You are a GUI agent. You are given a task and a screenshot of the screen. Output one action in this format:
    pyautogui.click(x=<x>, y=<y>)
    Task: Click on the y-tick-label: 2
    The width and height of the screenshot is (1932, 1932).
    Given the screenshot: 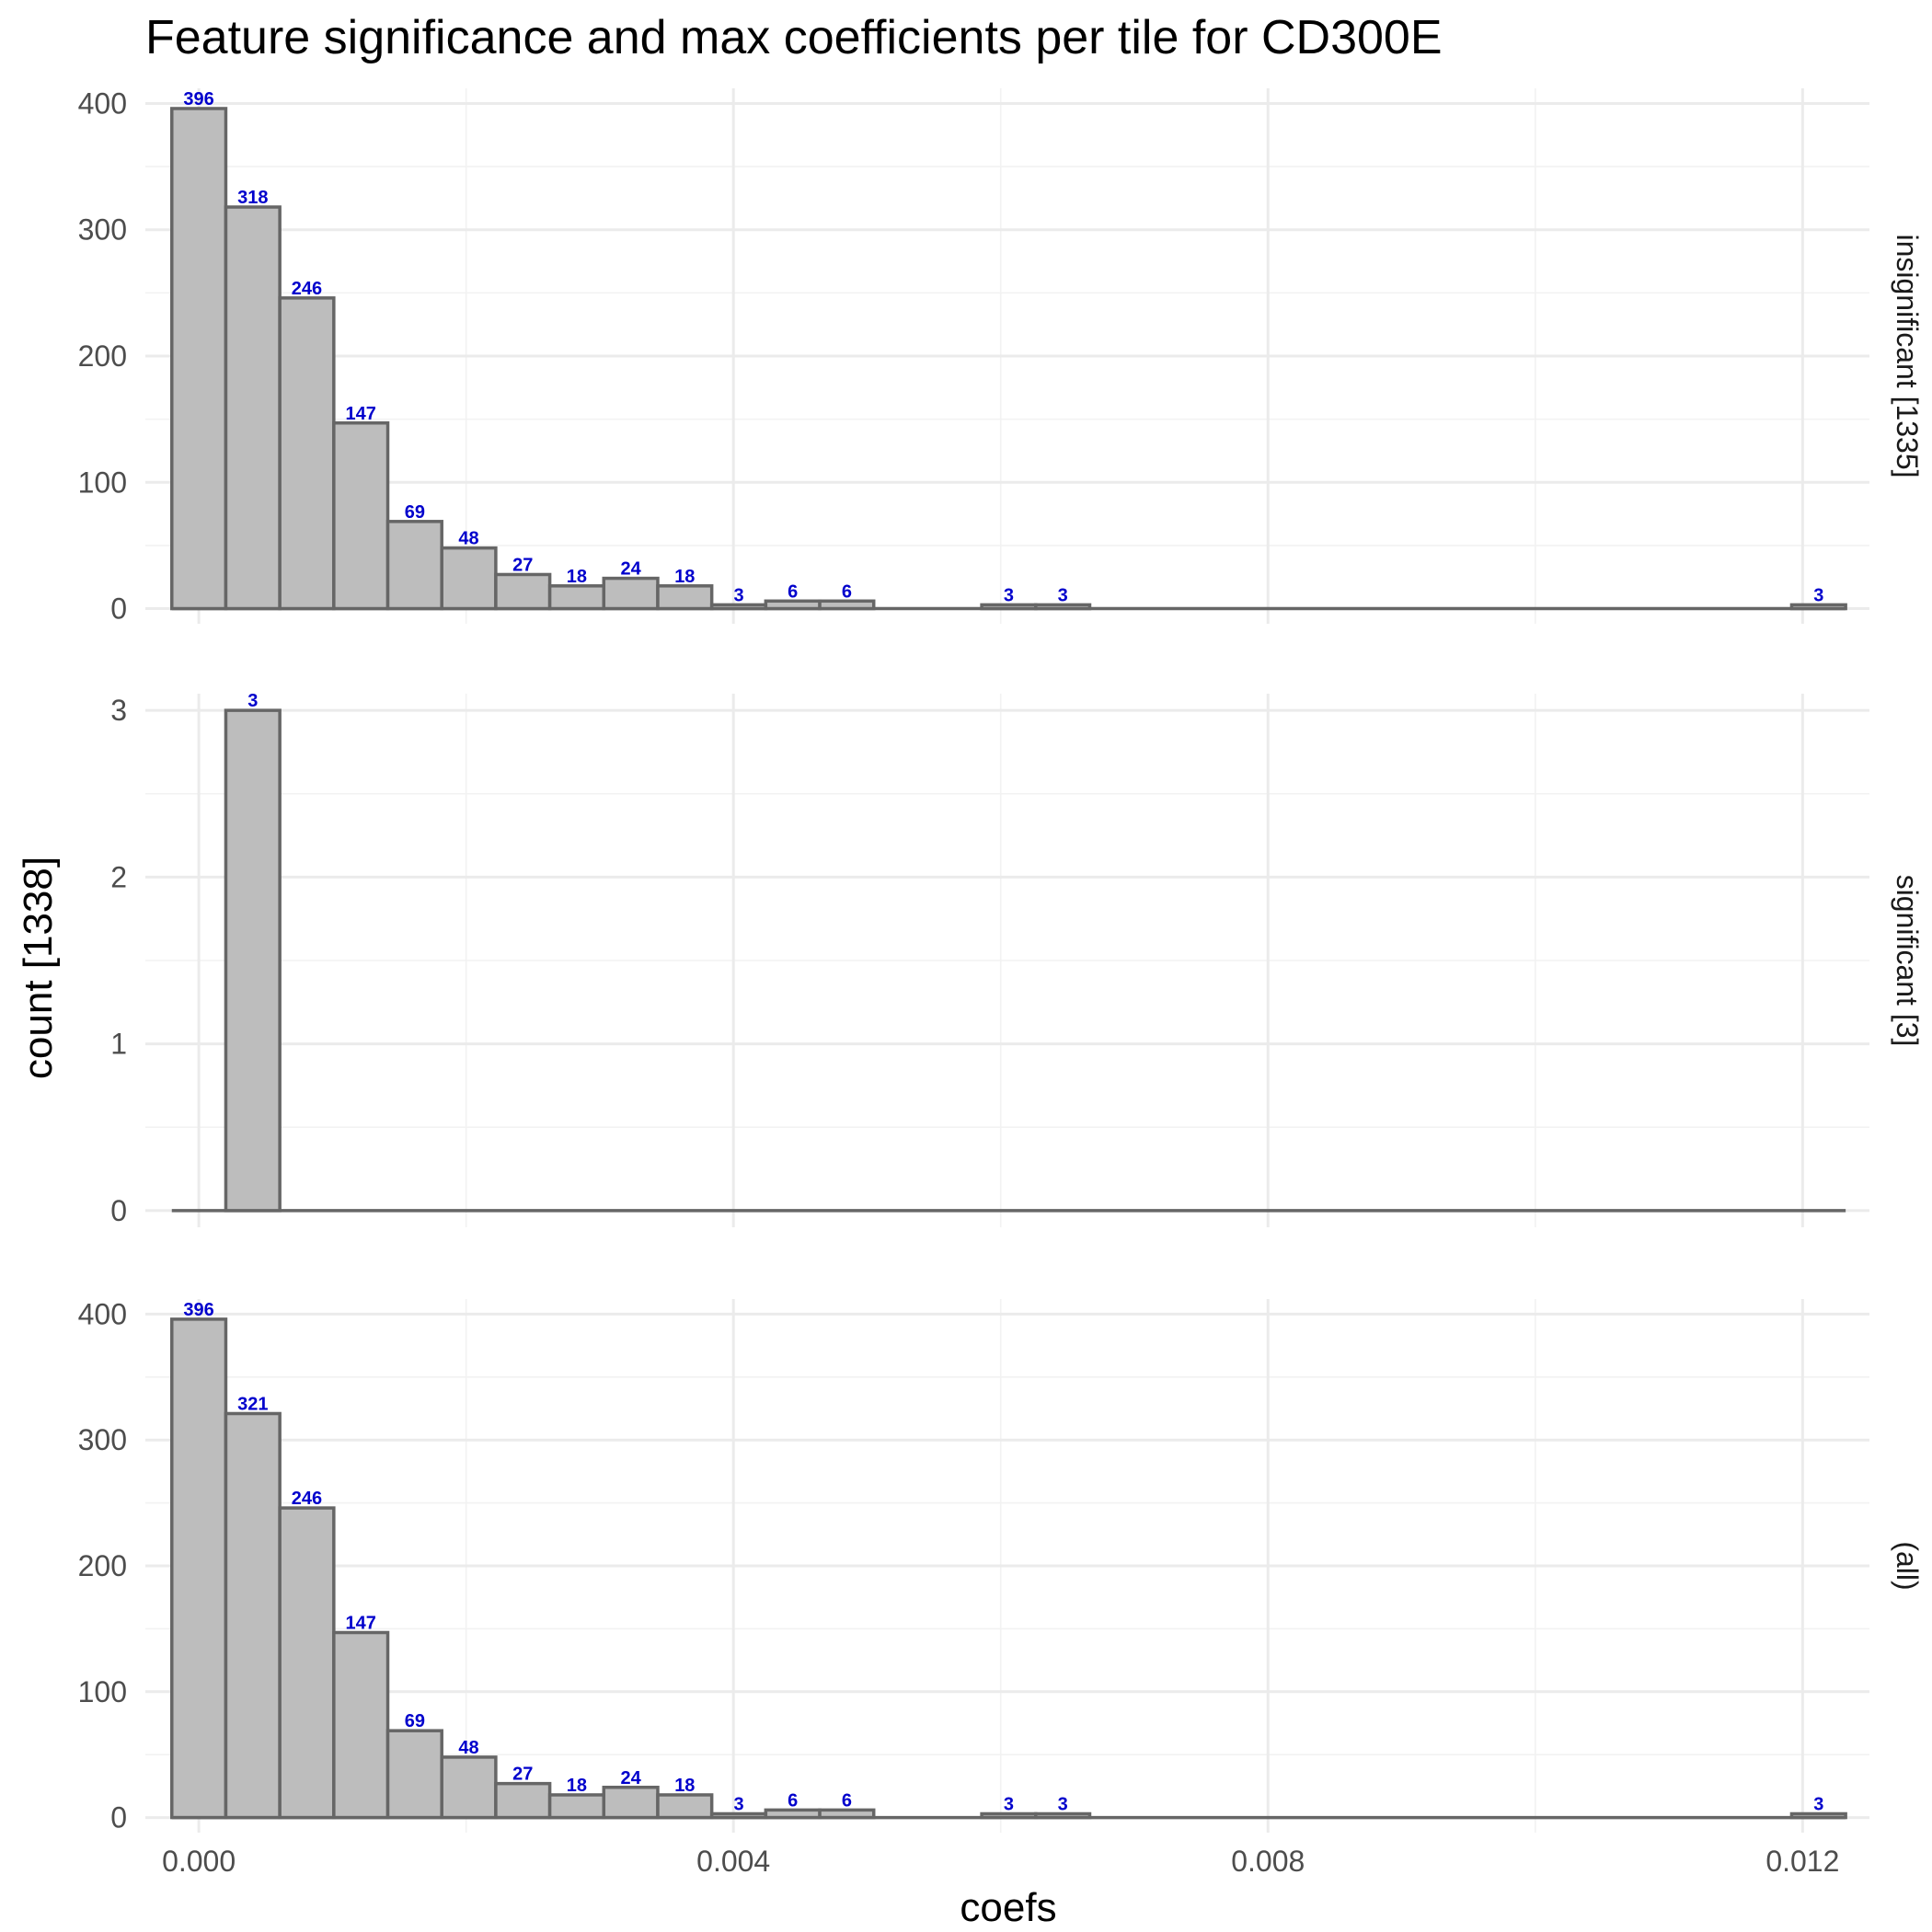 What is the action you would take?
    pyautogui.click(x=118, y=876)
    